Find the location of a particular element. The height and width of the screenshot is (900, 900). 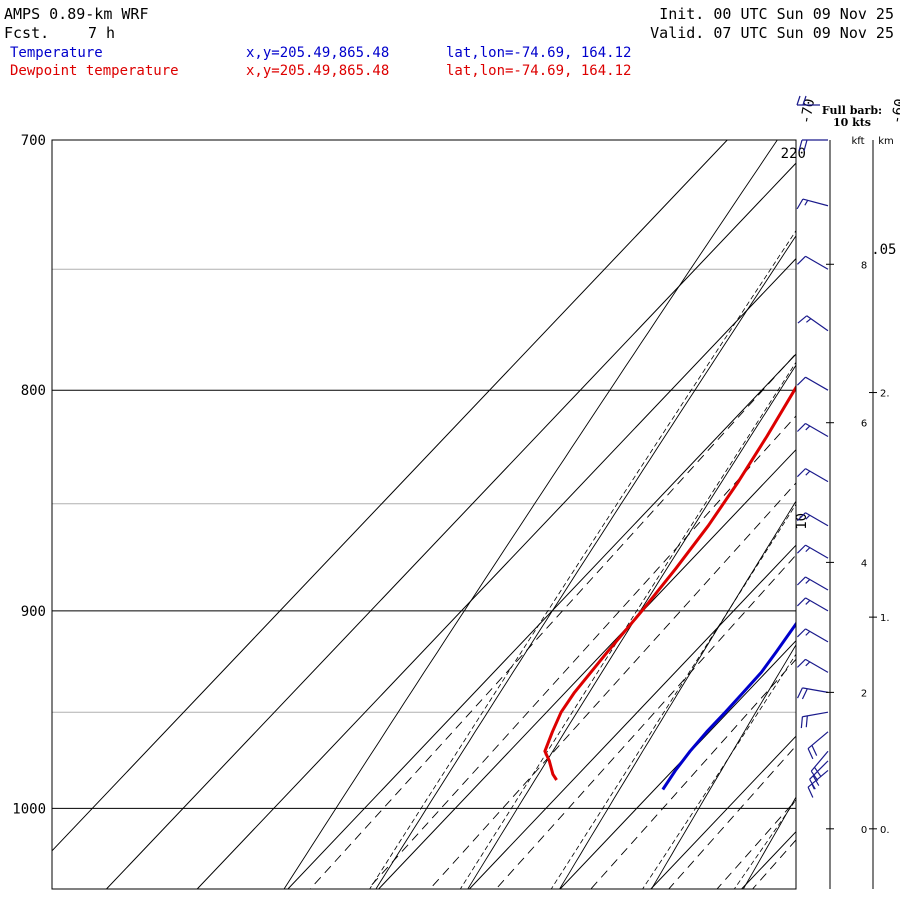

kft-tick-label: 0 is located at coordinates (864, 830).